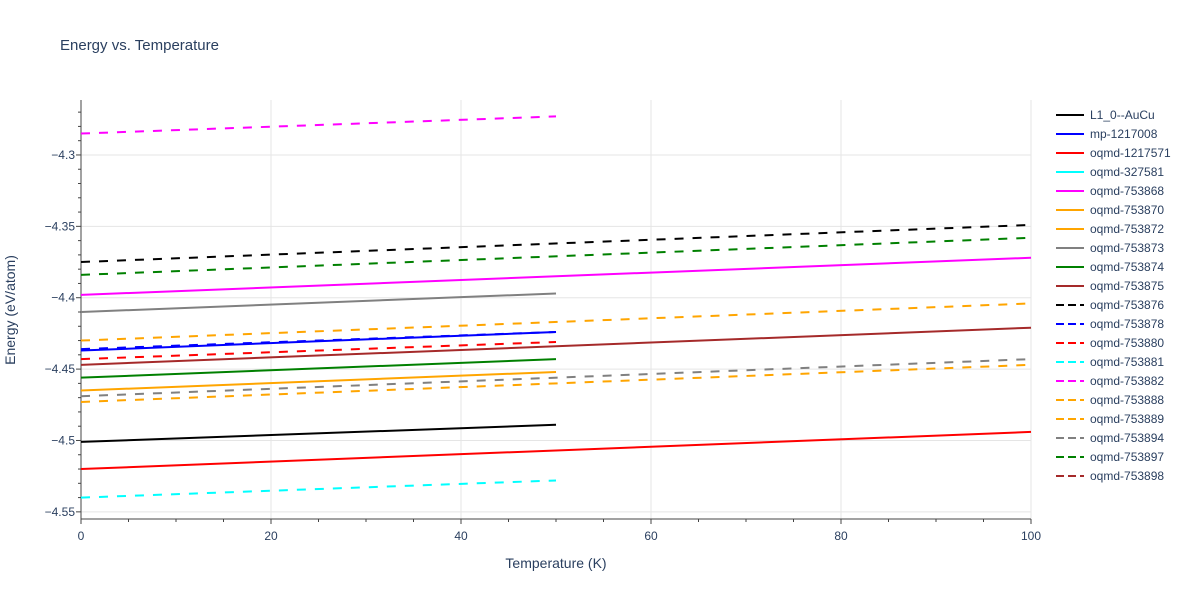  What do you see at coordinates (60, 369) in the screenshot?
I see `y-tick-label: −4.45` at bounding box center [60, 369].